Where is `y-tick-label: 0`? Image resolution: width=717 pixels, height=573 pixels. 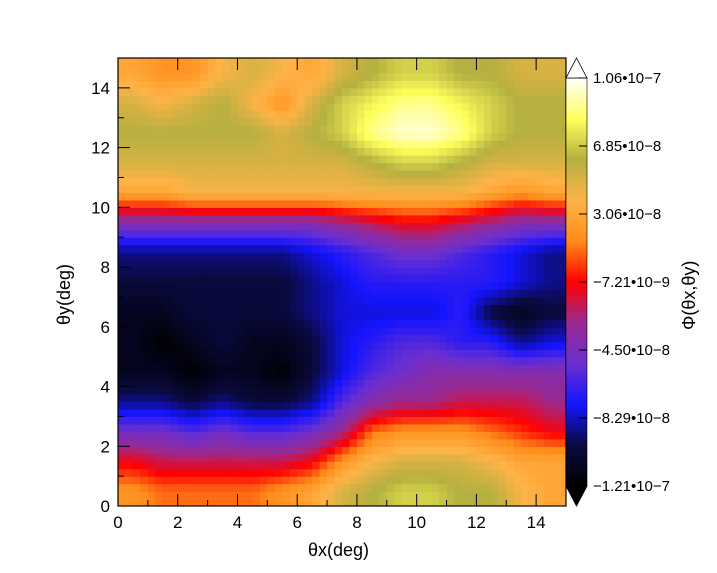
y-tick-label: 0 is located at coordinates (105, 506).